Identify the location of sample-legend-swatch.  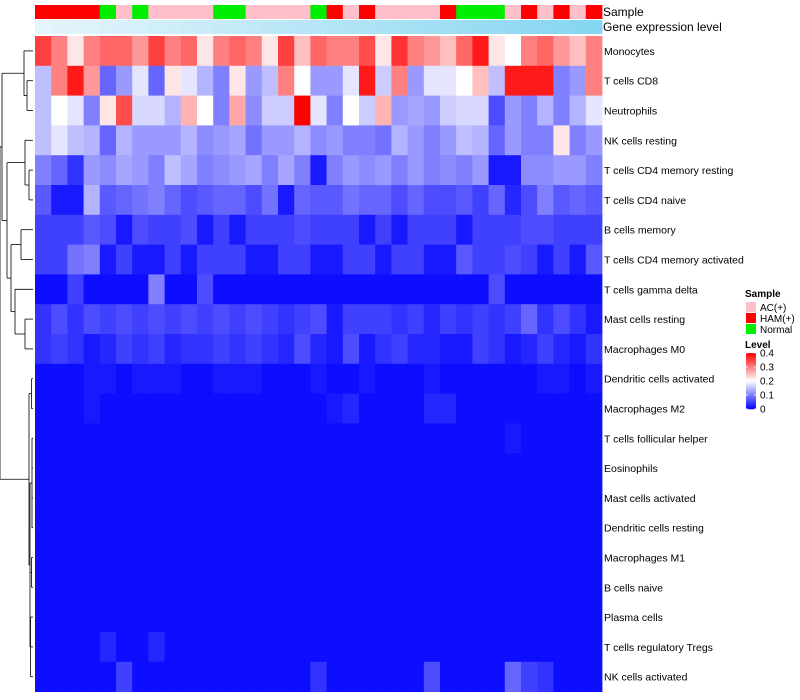
(751, 307).